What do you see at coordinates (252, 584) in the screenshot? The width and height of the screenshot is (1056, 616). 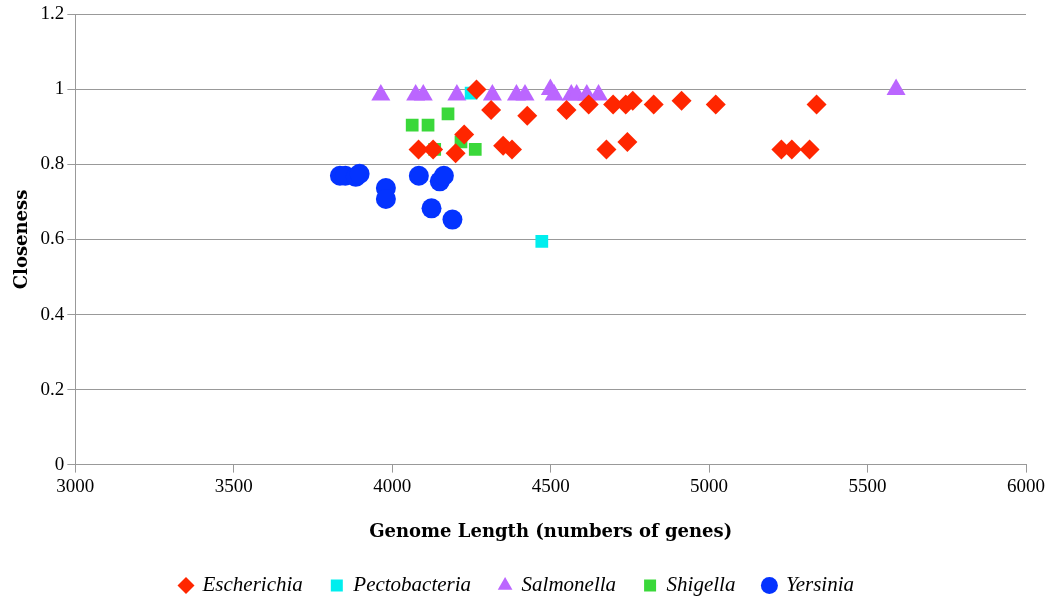 I see `legend-label: Escherichia` at bounding box center [252, 584].